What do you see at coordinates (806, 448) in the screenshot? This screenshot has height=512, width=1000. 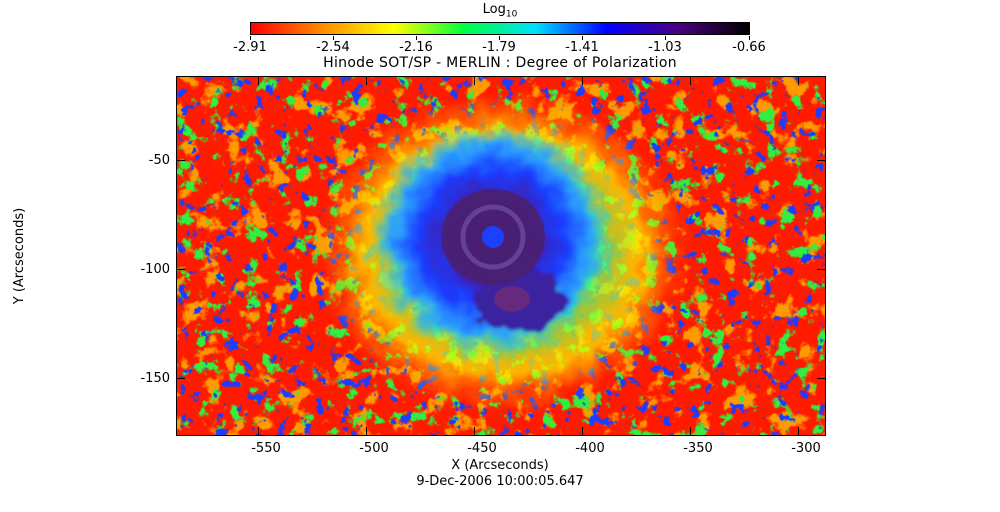 I see `x-axis-tick-label: -300` at bounding box center [806, 448].